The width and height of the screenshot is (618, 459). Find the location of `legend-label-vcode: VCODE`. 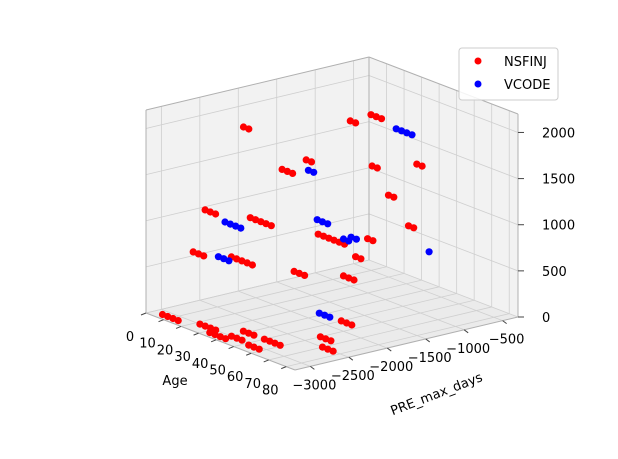

legend-label-vcode: VCODE is located at coordinates (527, 85).